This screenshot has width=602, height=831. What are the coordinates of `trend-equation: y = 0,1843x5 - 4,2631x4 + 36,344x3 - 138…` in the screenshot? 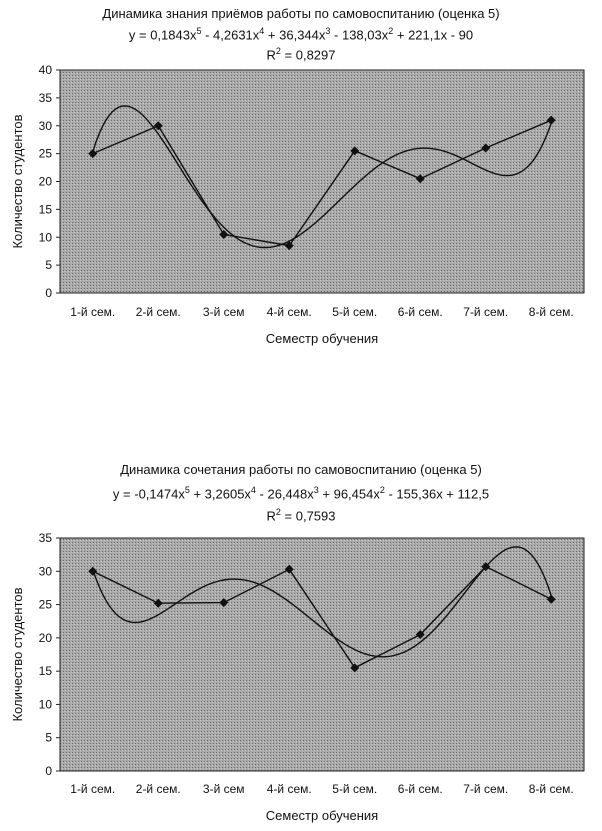 It's located at (301, 34).